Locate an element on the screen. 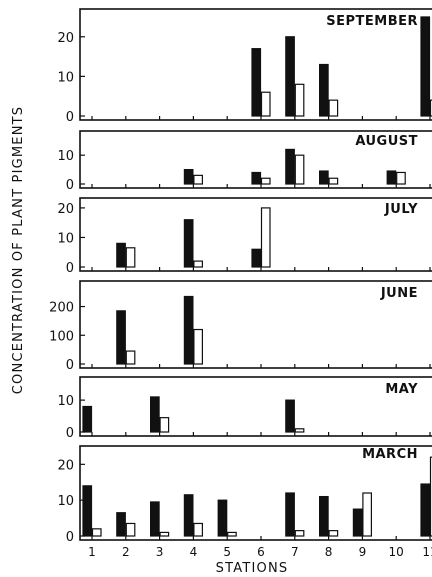  panel-title: AUGUST is located at coordinates (386, 141).